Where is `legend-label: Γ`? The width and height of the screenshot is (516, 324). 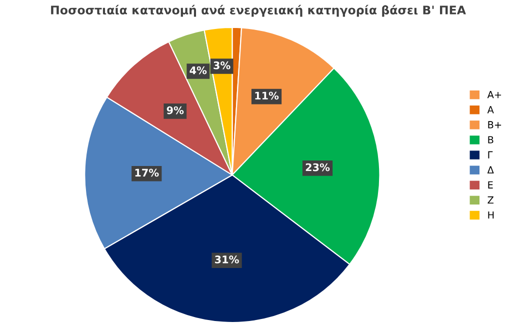 legend-label: Γ is located at coordinates (490, 154).